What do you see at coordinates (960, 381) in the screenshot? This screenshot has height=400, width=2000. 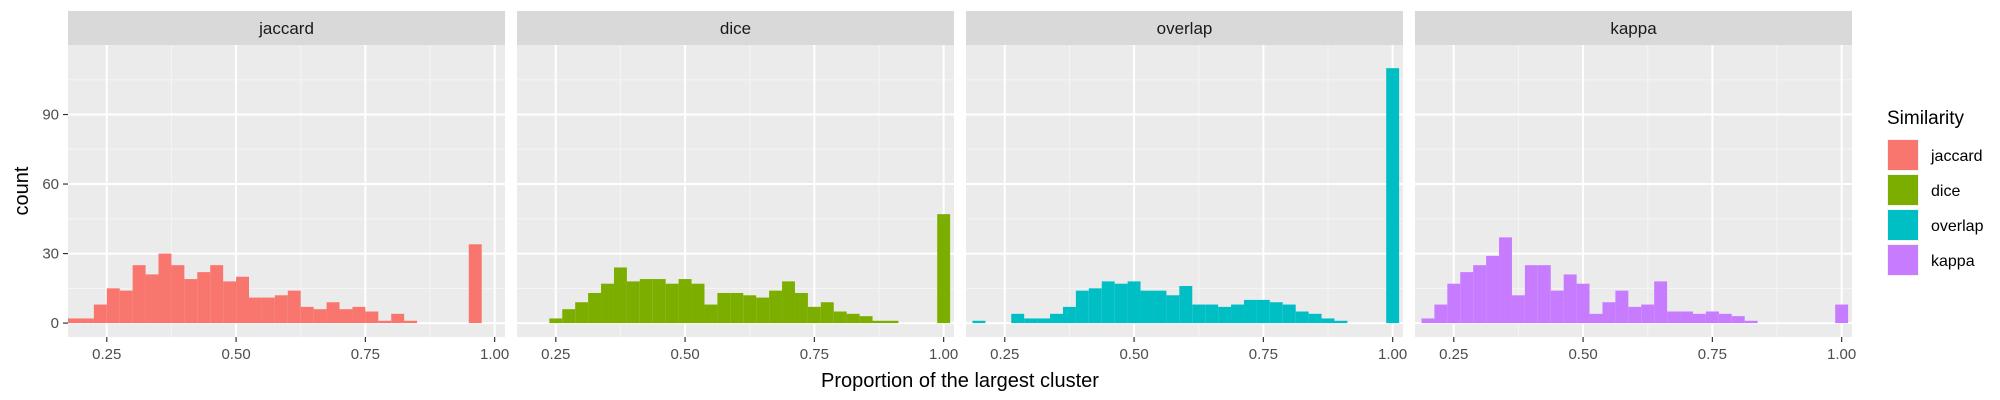 I see `x-axis-title: Proportion of the largest cluster` at bounding box center [960, 381].